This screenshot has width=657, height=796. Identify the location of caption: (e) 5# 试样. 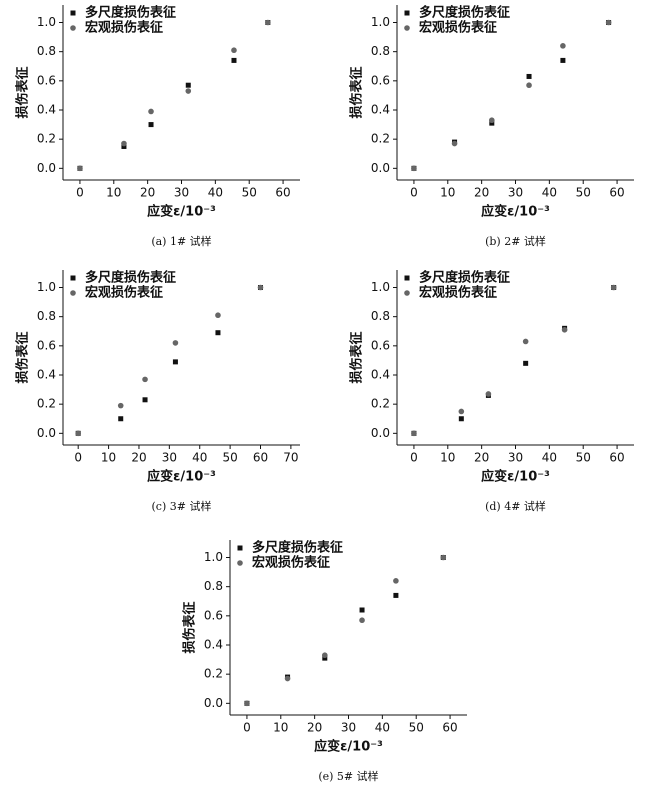
(348, 776).